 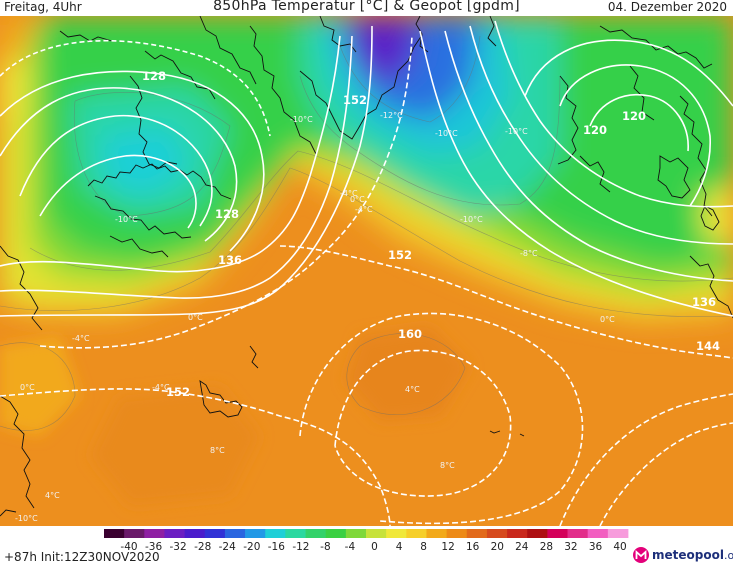 I want to click on colorbar-tick-label: -8, so click(x=325, y=545).